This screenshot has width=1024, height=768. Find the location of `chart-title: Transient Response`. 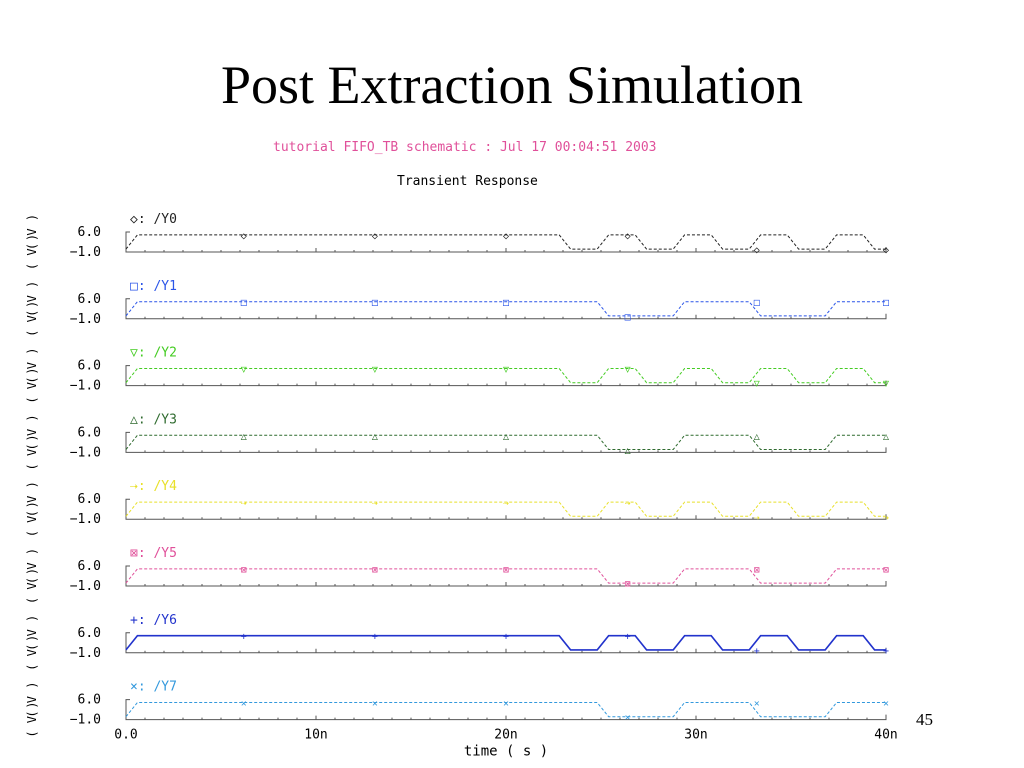

chart-title: Transient Response is located at coordinates (467, 181).